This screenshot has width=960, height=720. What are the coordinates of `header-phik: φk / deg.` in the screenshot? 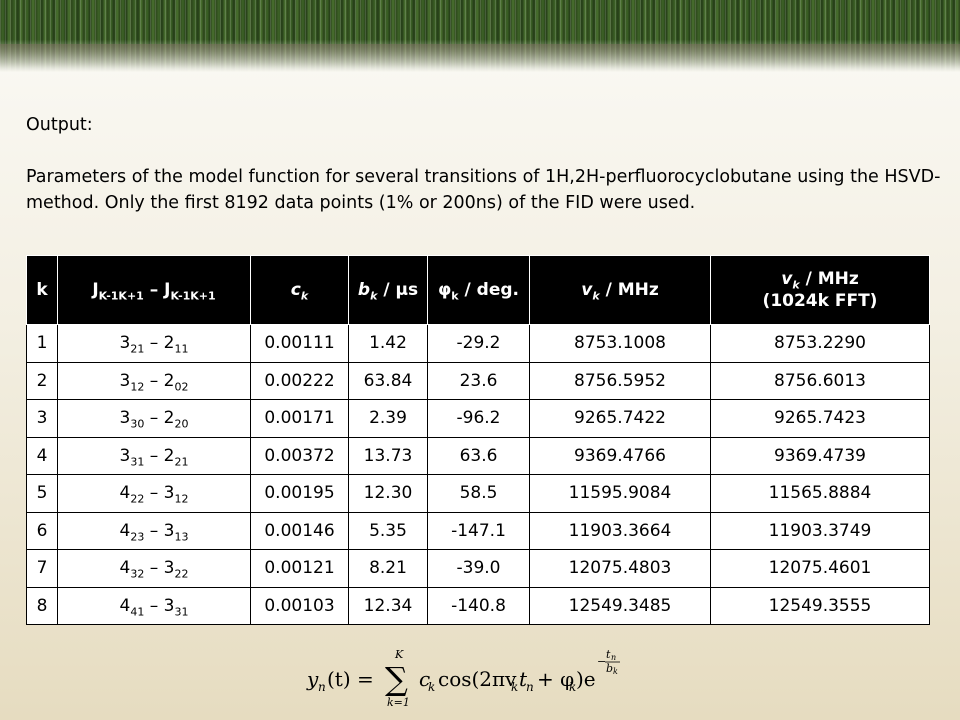 It's located at (478, 290).